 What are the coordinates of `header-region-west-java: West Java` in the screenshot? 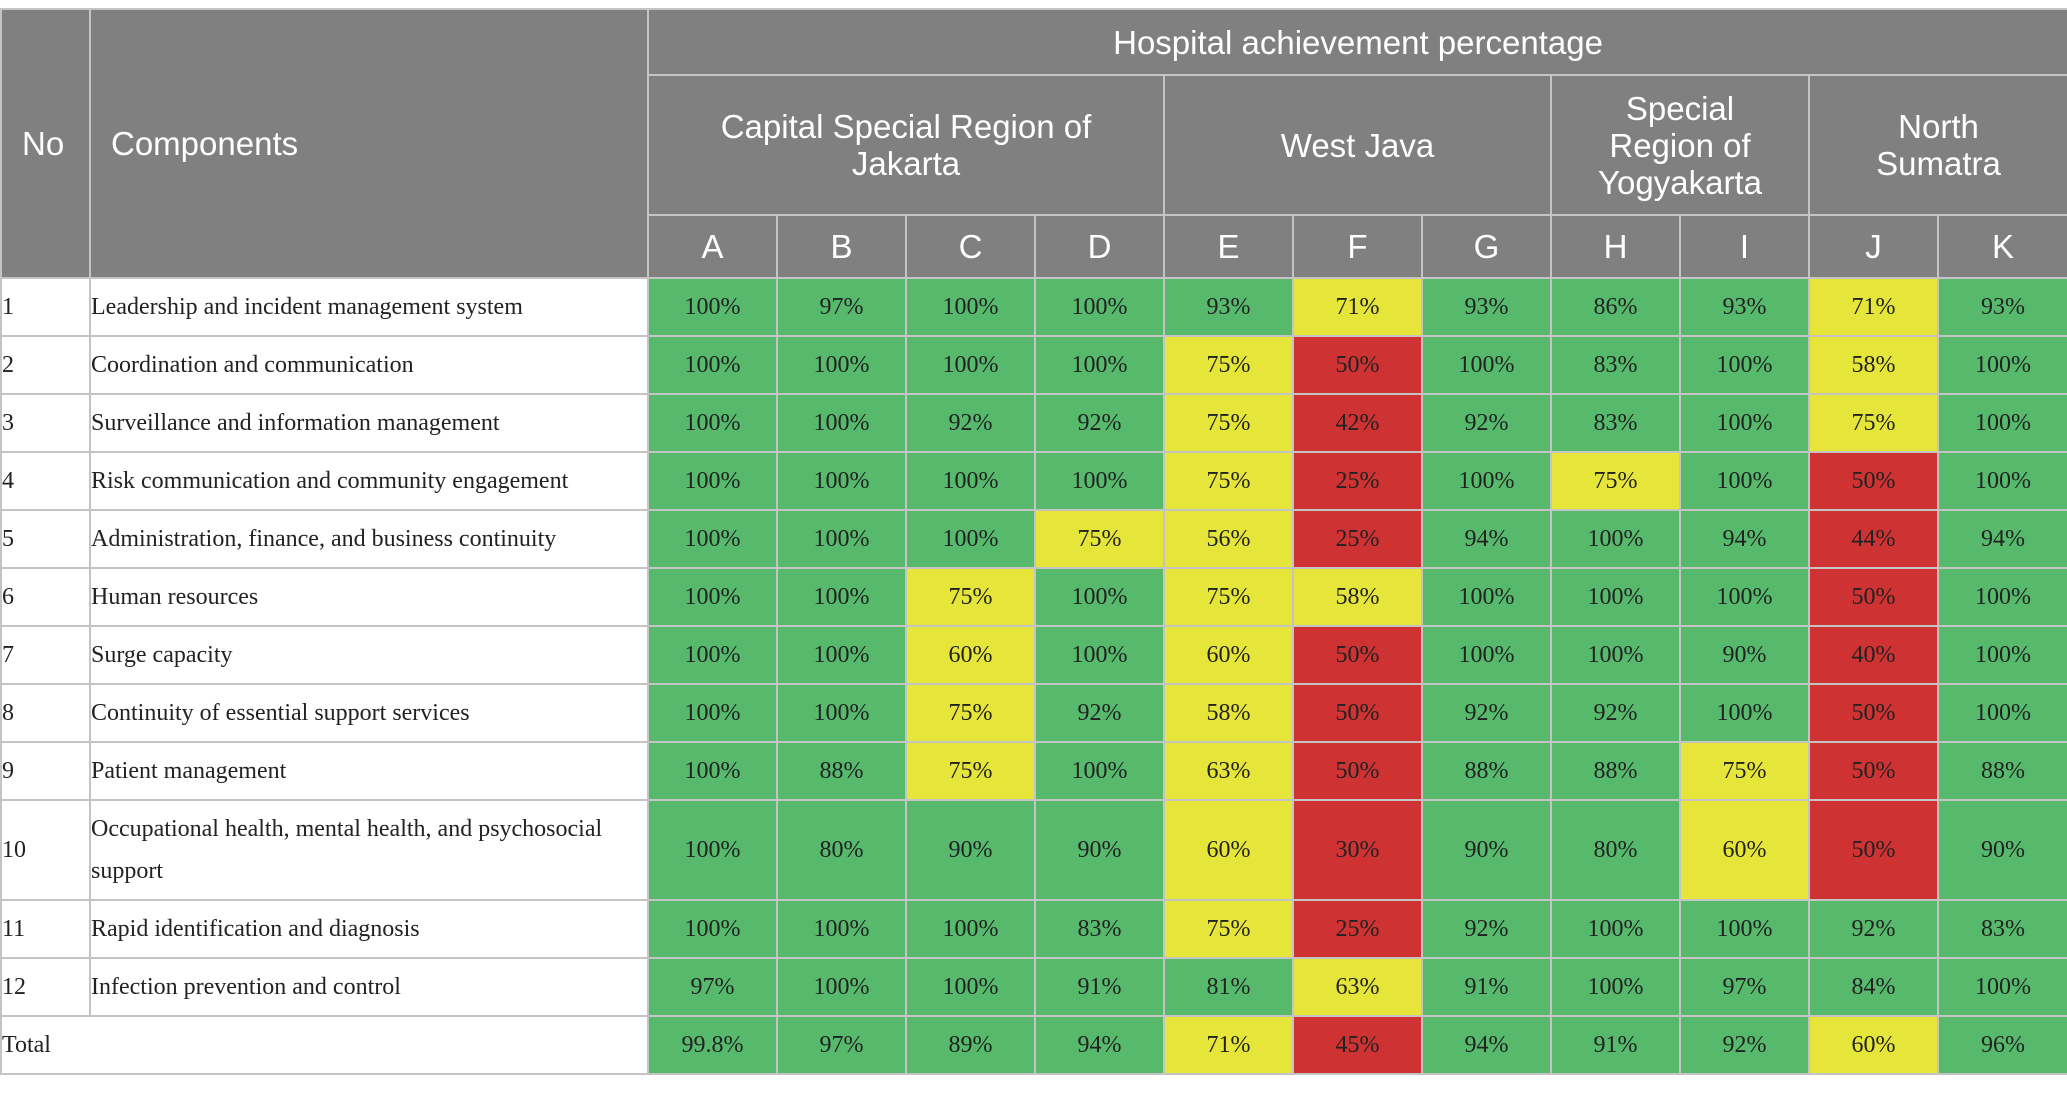 It's located at (1357, 145).